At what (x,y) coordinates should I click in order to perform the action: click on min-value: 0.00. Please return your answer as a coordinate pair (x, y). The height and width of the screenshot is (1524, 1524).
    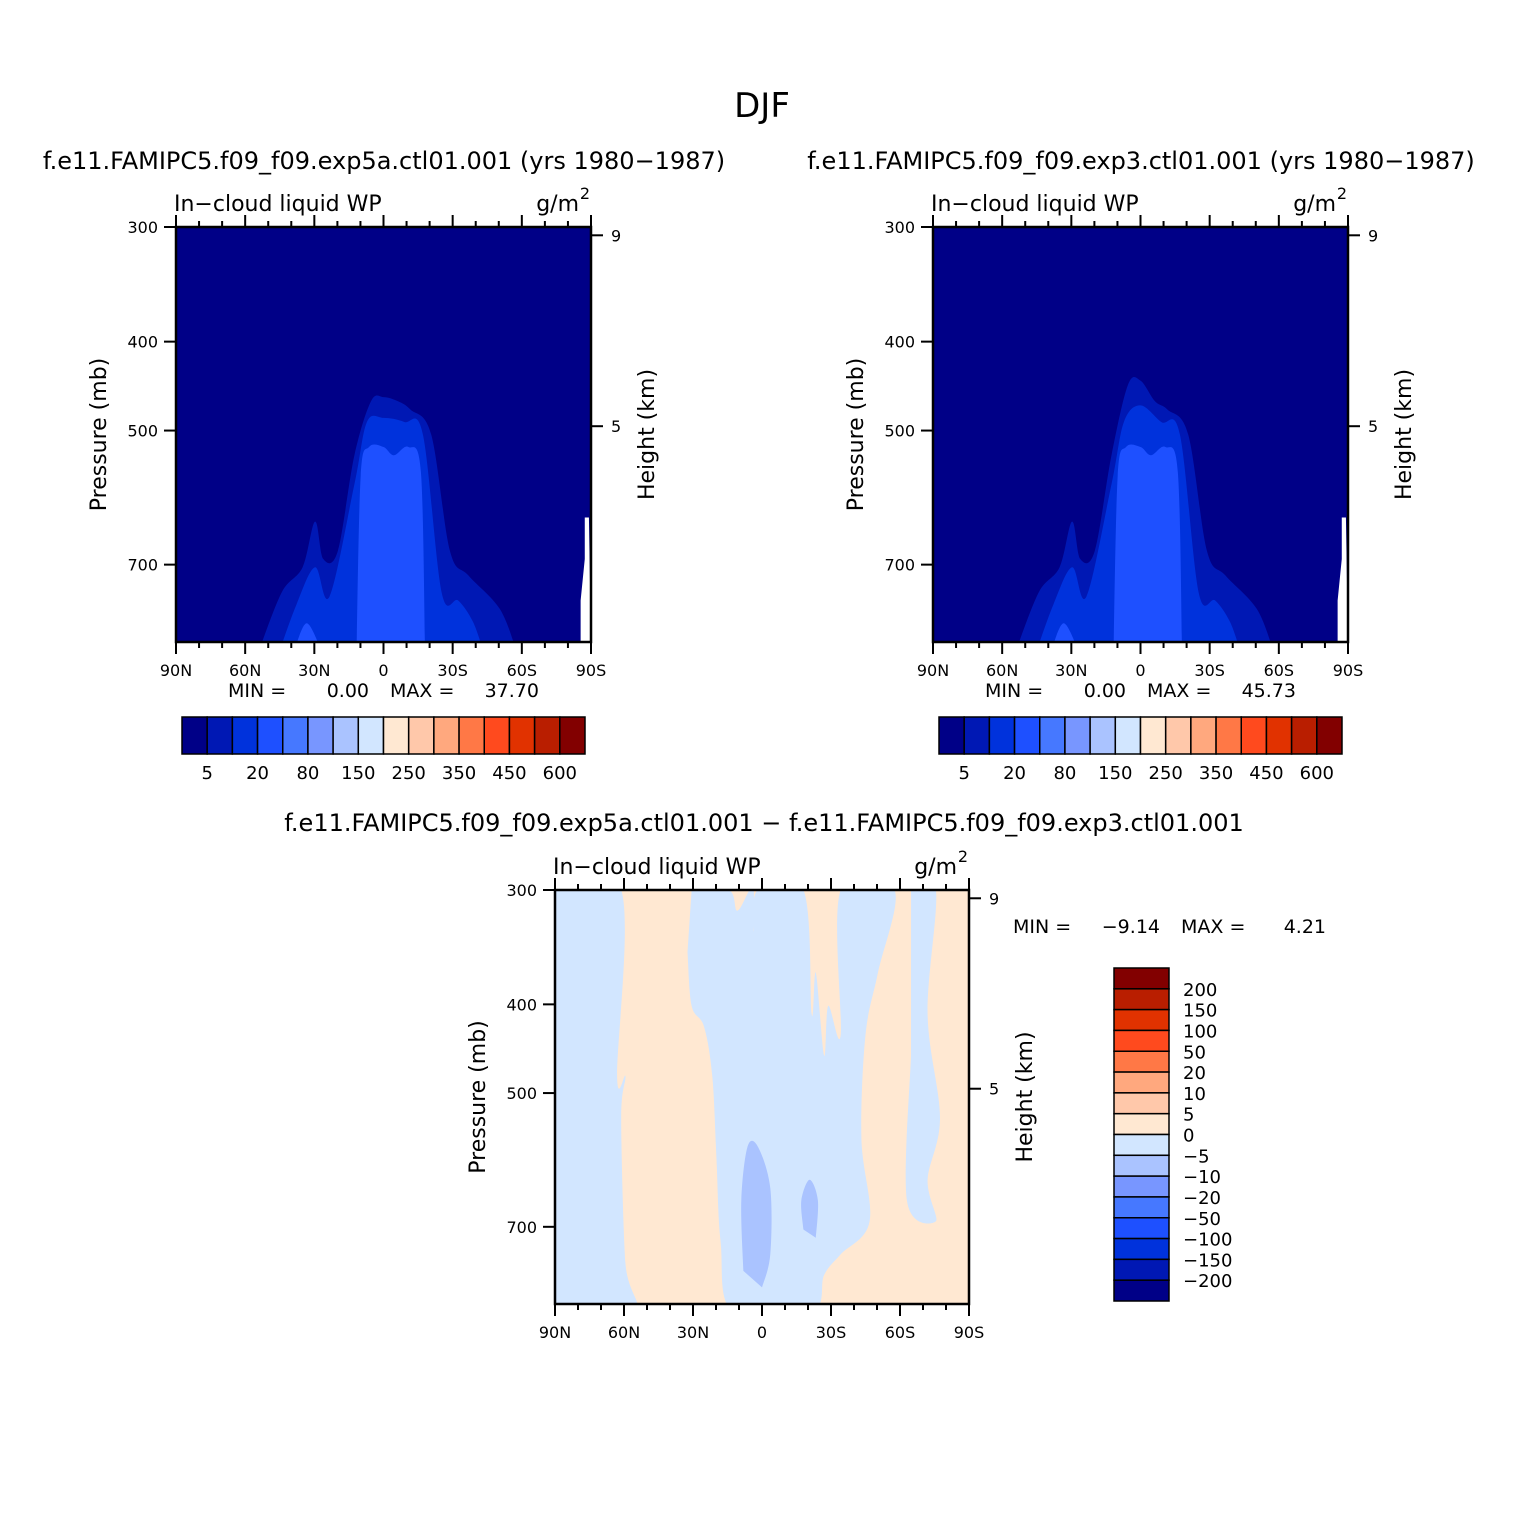
    Looking at the image, I should click on (1105, 691).